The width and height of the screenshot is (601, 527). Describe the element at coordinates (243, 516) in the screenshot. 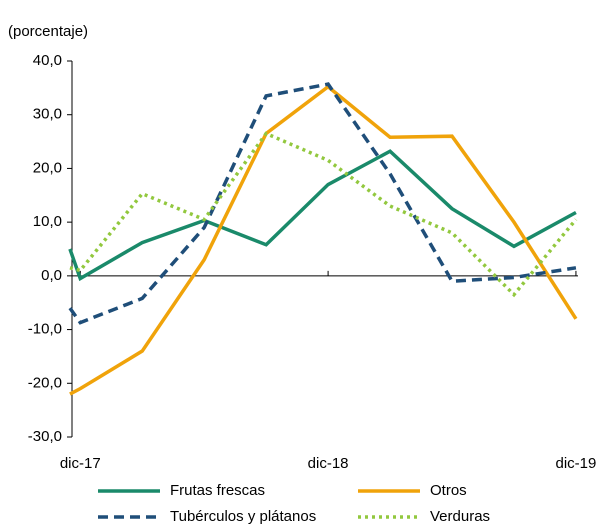

I see `legend-label: Tubérculos y plátanos` at that location.